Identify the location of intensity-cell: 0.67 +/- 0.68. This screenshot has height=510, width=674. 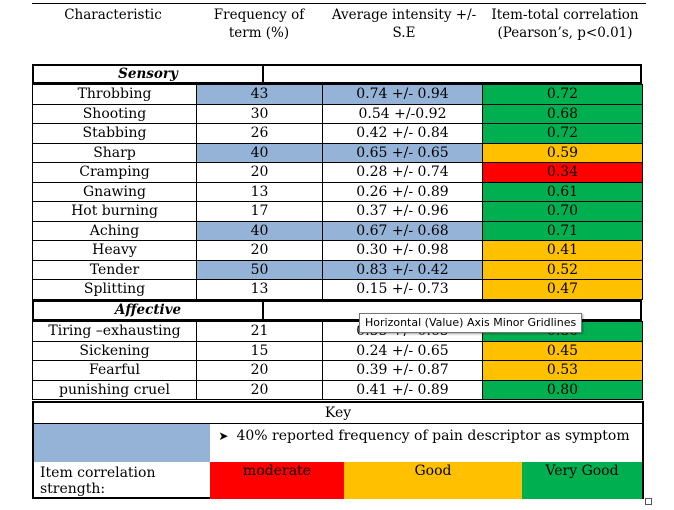
(402, 230).